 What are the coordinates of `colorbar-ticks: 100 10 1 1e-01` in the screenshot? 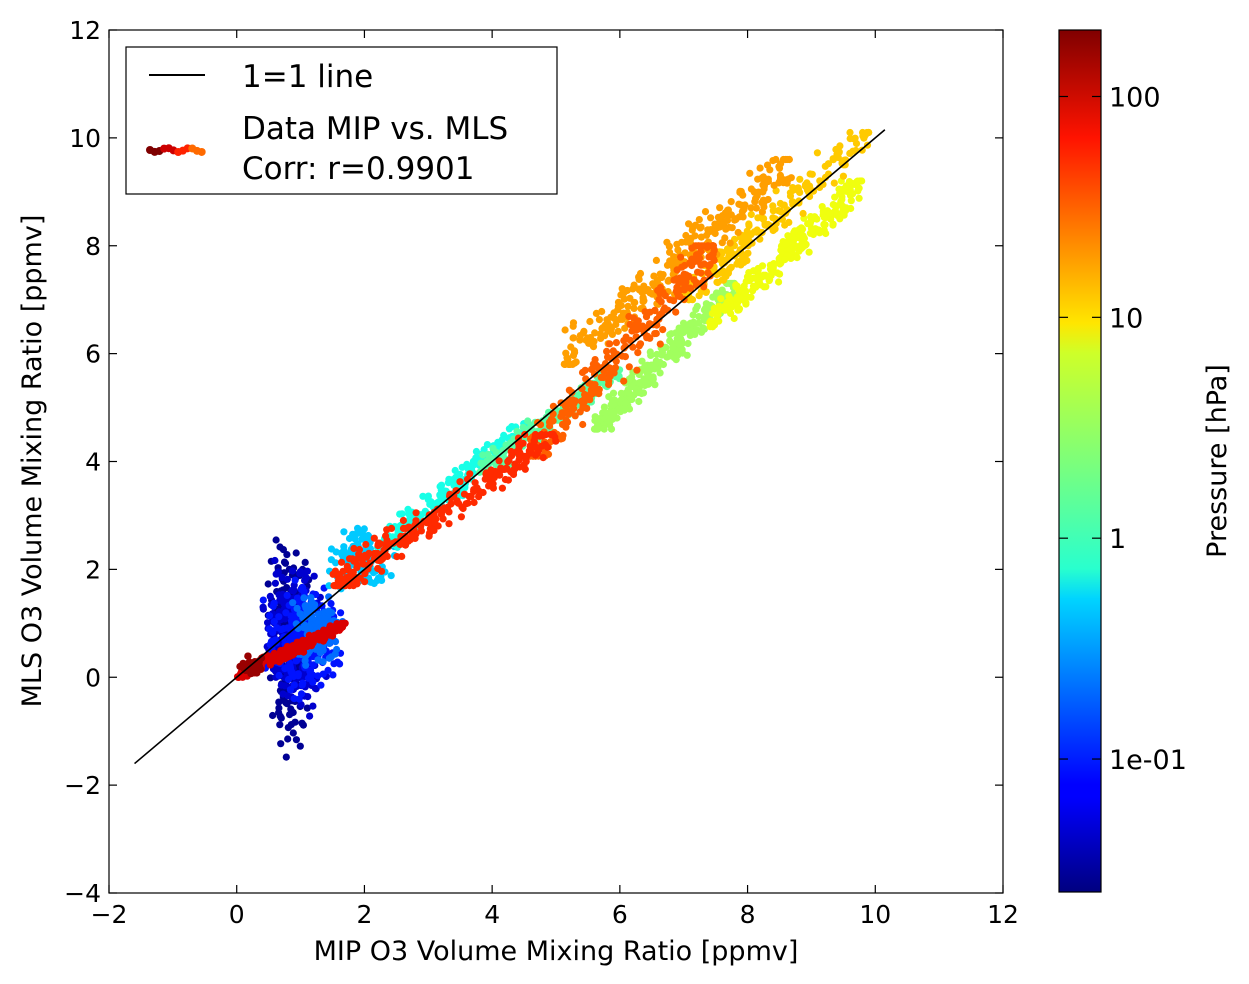 It's located at (1123, 429).